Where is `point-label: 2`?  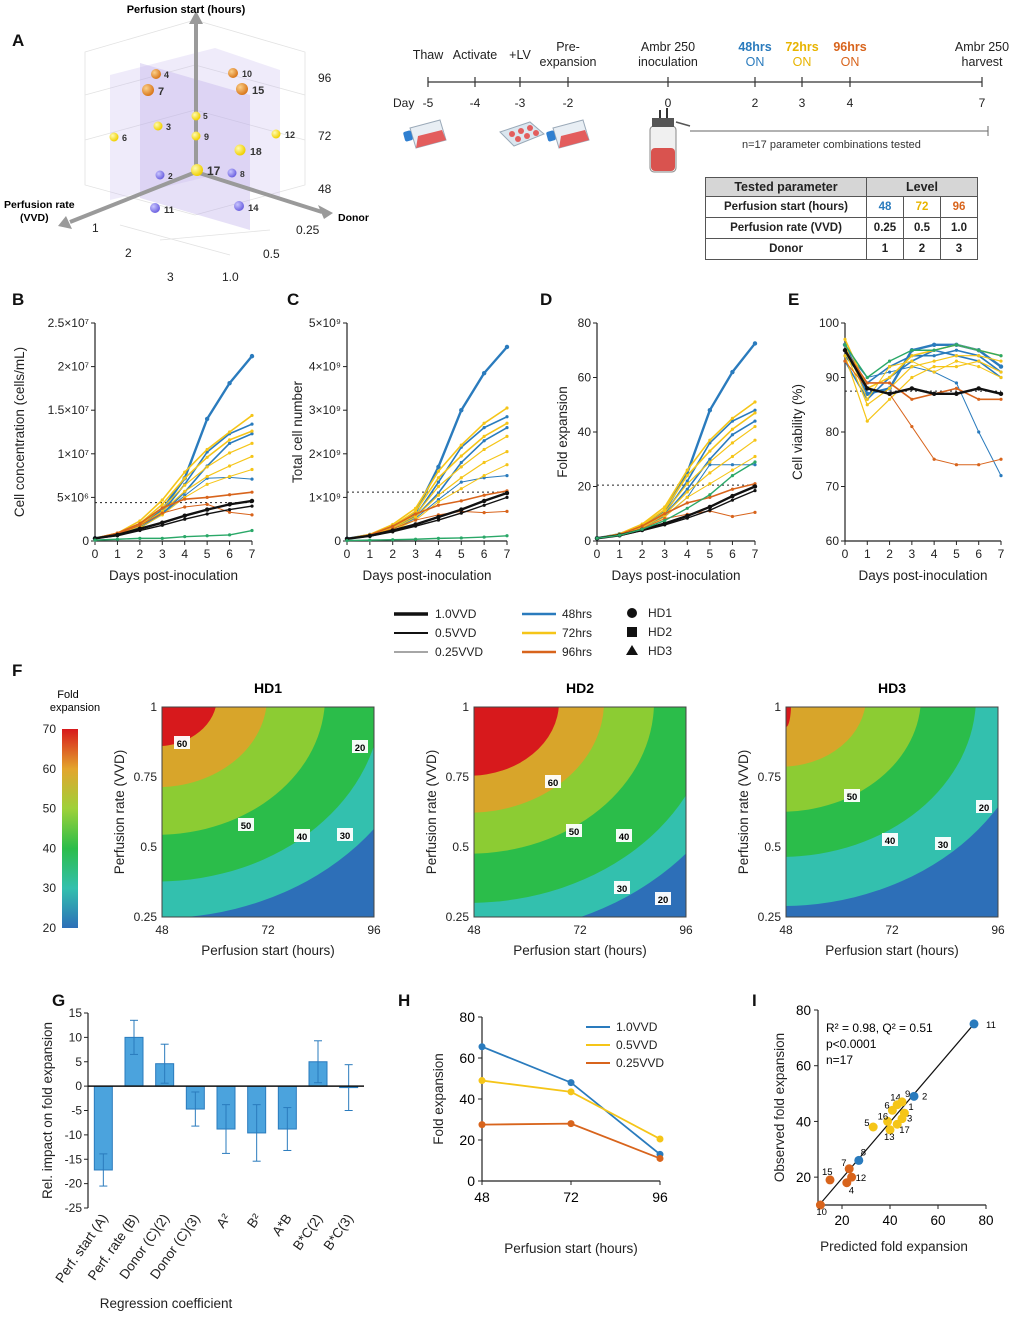 point-label: 2 is located at coordinates (924, 1096).